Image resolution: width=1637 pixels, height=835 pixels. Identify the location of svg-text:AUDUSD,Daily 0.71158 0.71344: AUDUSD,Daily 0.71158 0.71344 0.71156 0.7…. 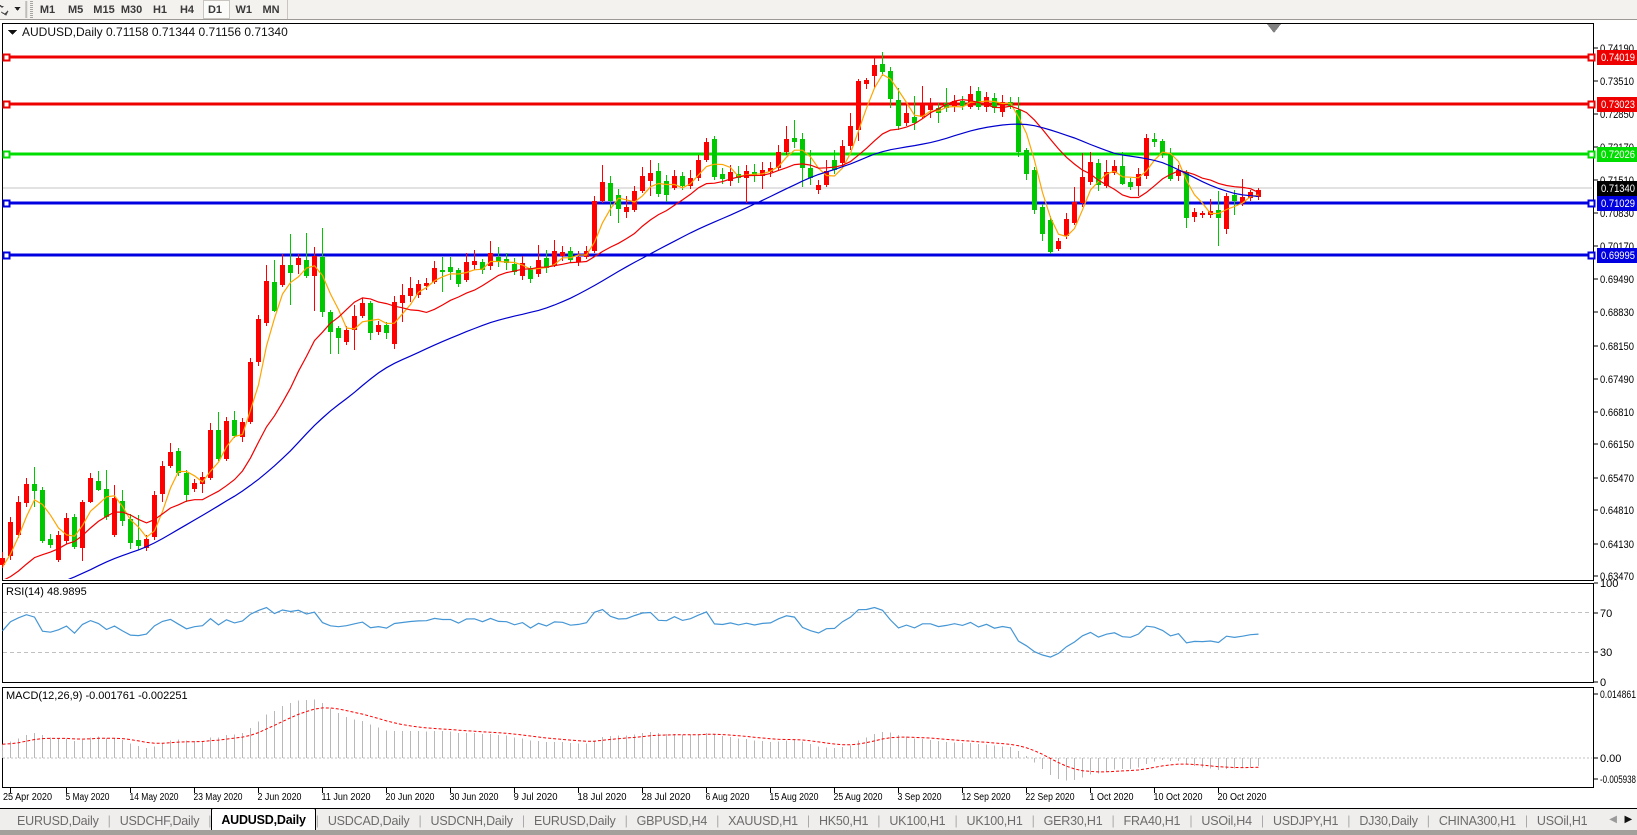
(155, 32).